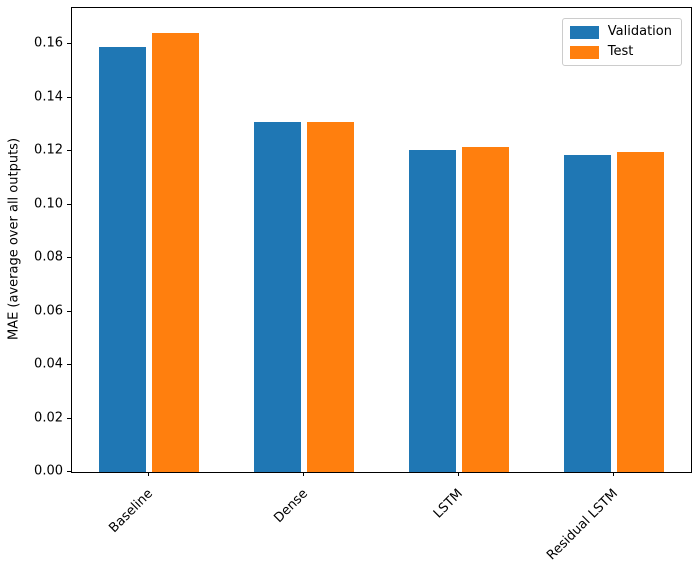 The height and width of the screenshot is (572, 700). I want to click on y-tick-label: 0.02, so click(48, 418).